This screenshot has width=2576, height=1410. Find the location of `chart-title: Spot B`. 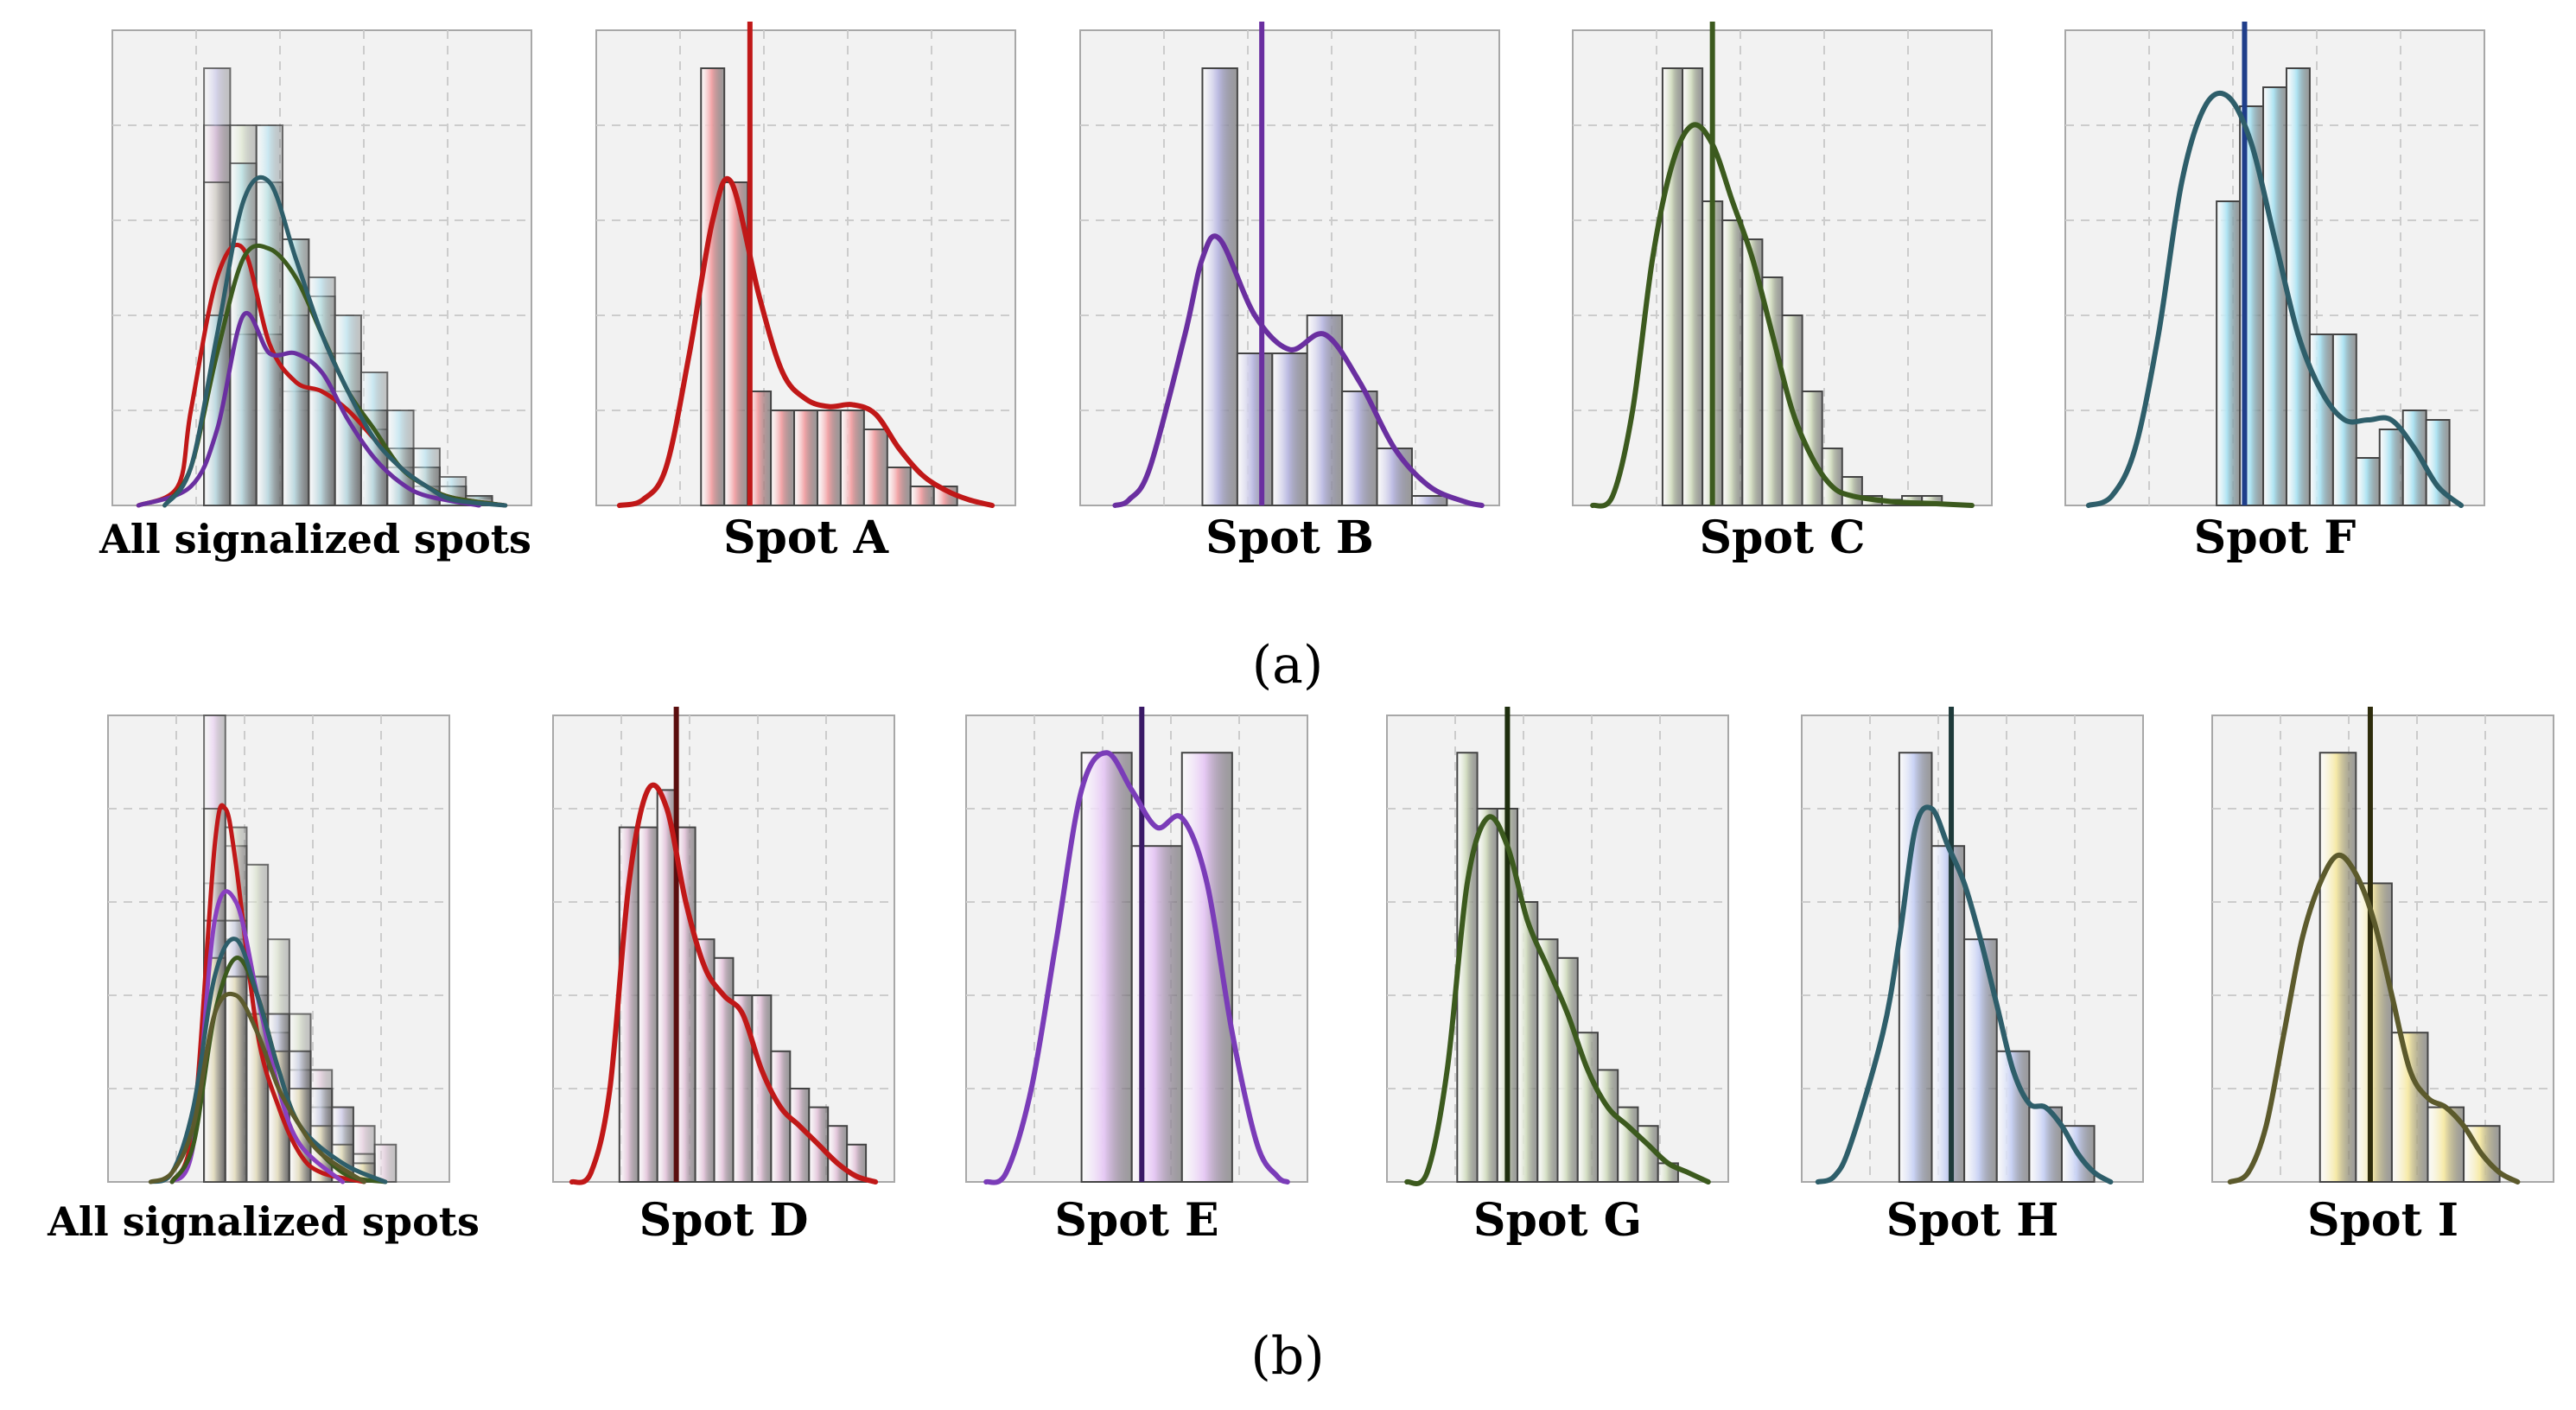

chart-title: Spot B is located at coordinates (1290, 537).